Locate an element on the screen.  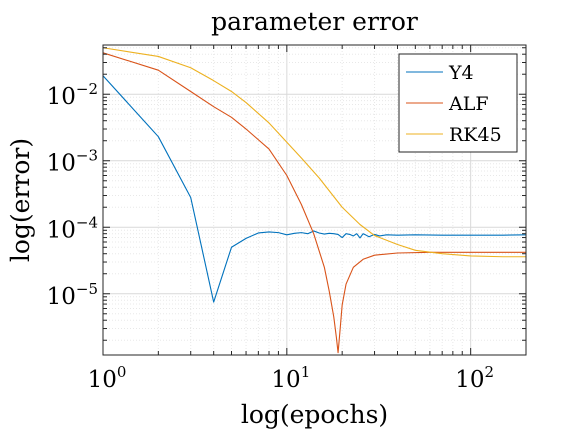
y-tick-label: 10⁻⁵ is located at coordinates (72, 295).